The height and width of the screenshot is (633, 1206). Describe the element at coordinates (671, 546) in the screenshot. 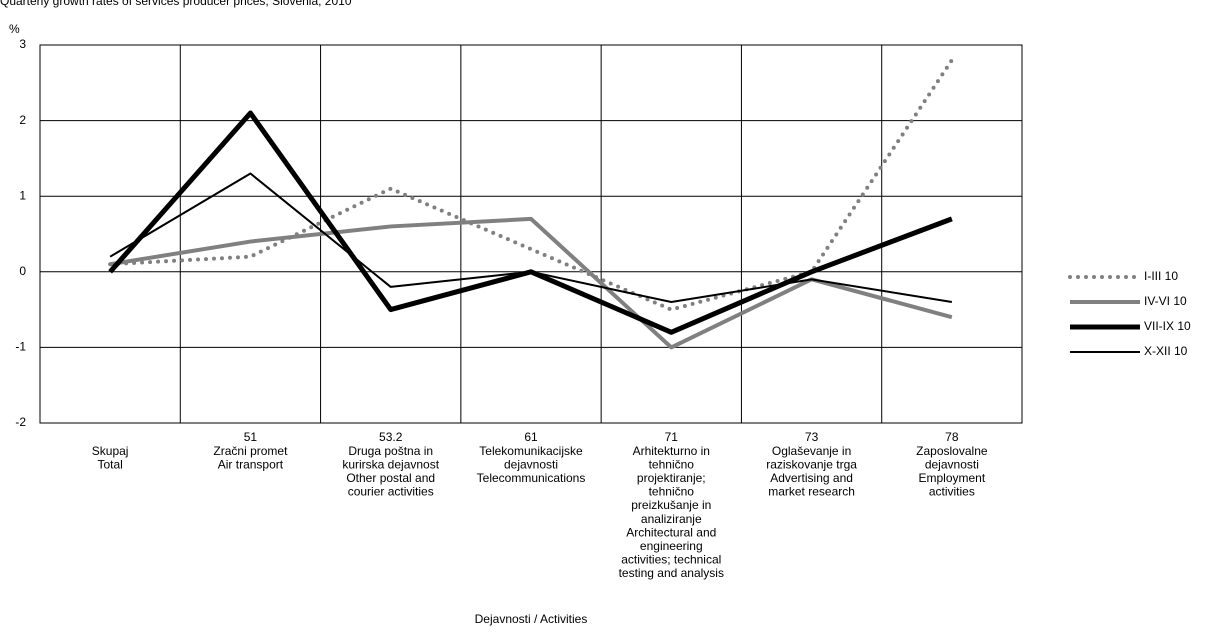

I see `x-tick-label: engineering` at that location.